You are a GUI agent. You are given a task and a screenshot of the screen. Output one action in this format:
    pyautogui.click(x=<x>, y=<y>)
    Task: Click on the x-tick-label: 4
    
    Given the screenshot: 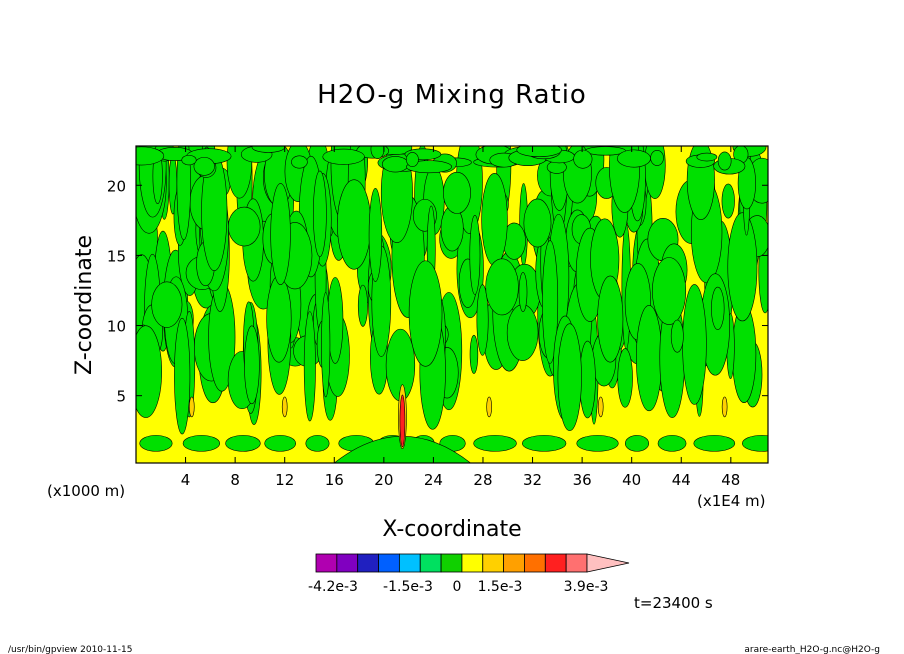 What is the action you would take?
    pyautogui.click(x=186, y=480)
    